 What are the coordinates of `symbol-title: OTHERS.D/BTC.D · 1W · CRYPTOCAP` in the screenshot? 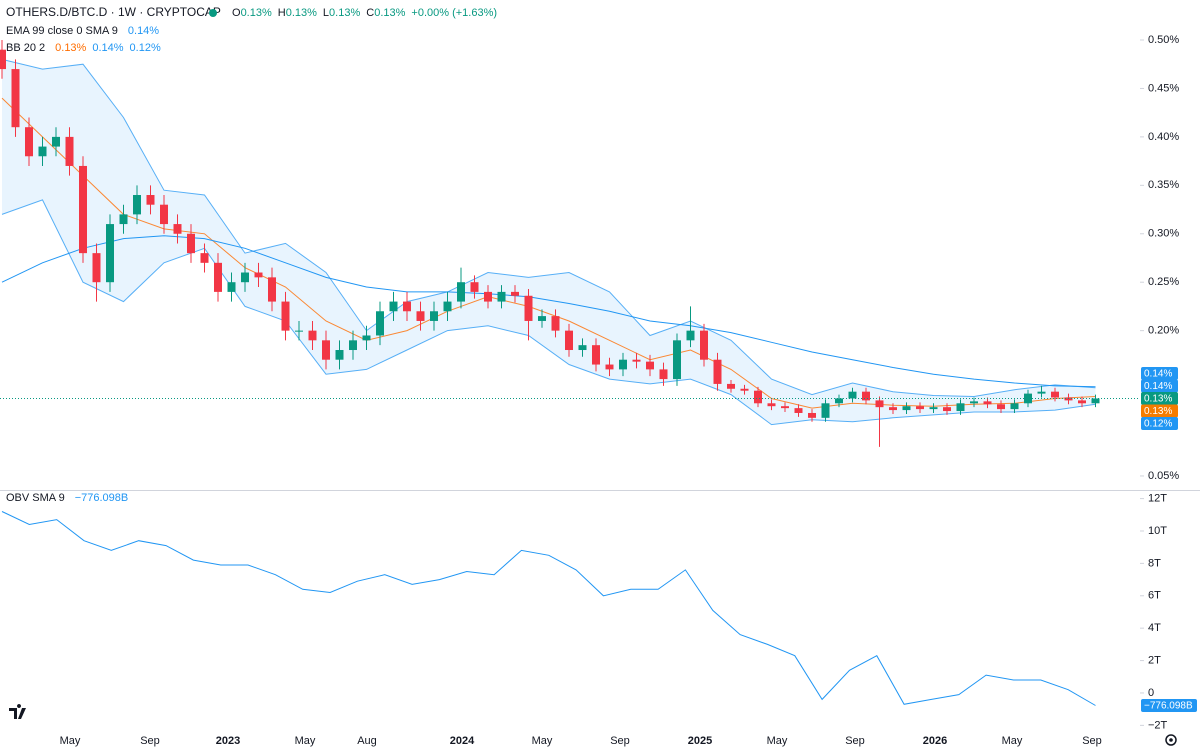 It's located at (113, 12).